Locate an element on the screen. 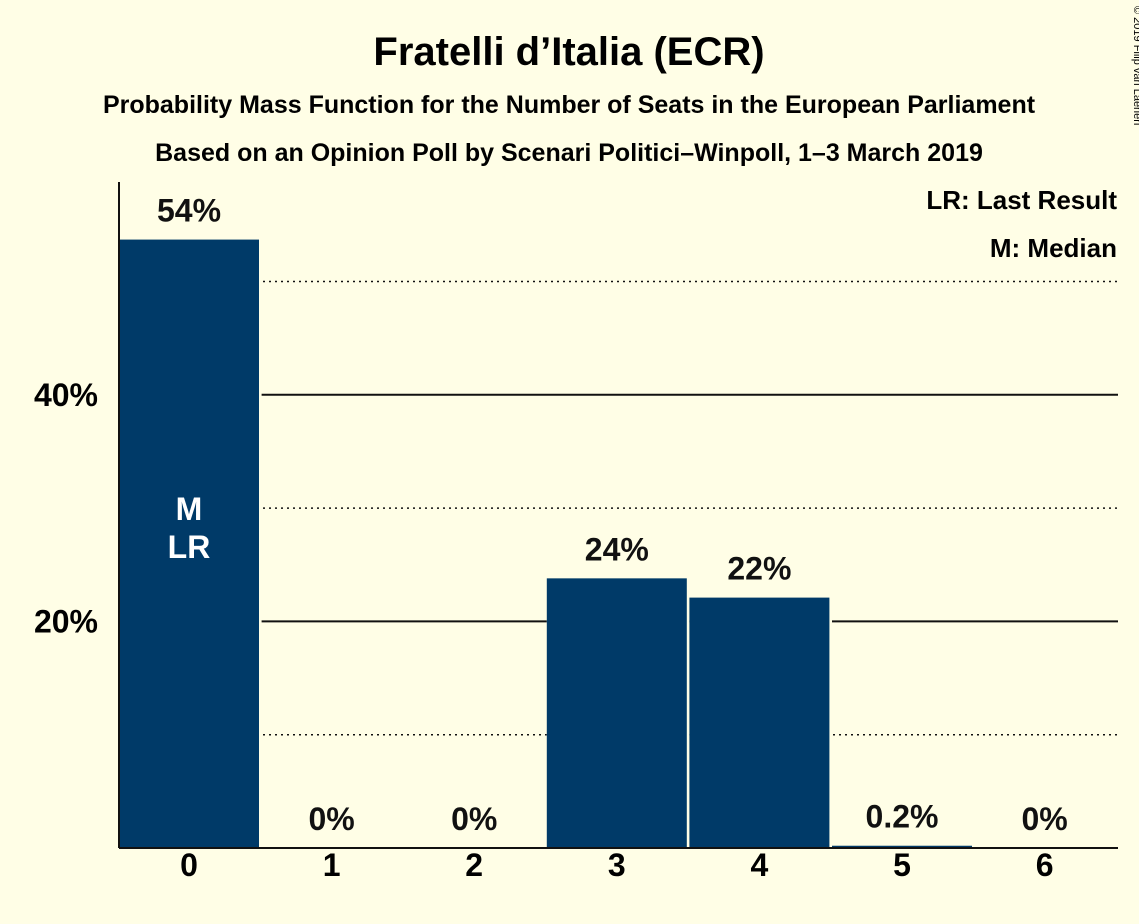 This screenshot has height=924, width=1139. bar-value-label: 0.2% is located at coordinates (902, 817).